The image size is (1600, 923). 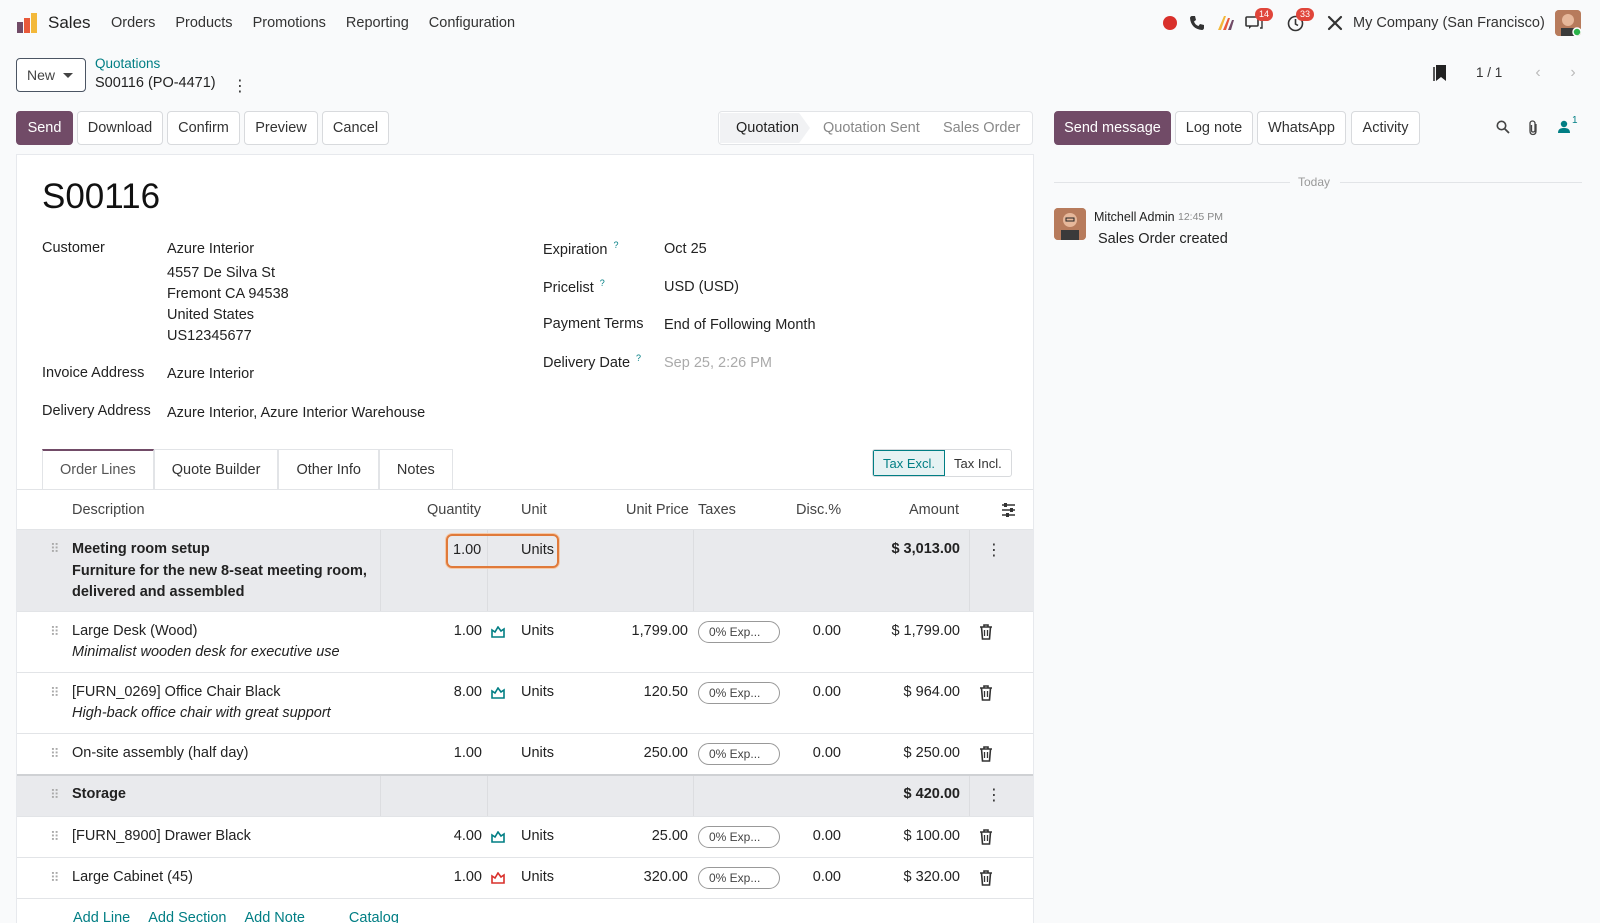 I want to click on search-icon, so click(x=1503, y=127).